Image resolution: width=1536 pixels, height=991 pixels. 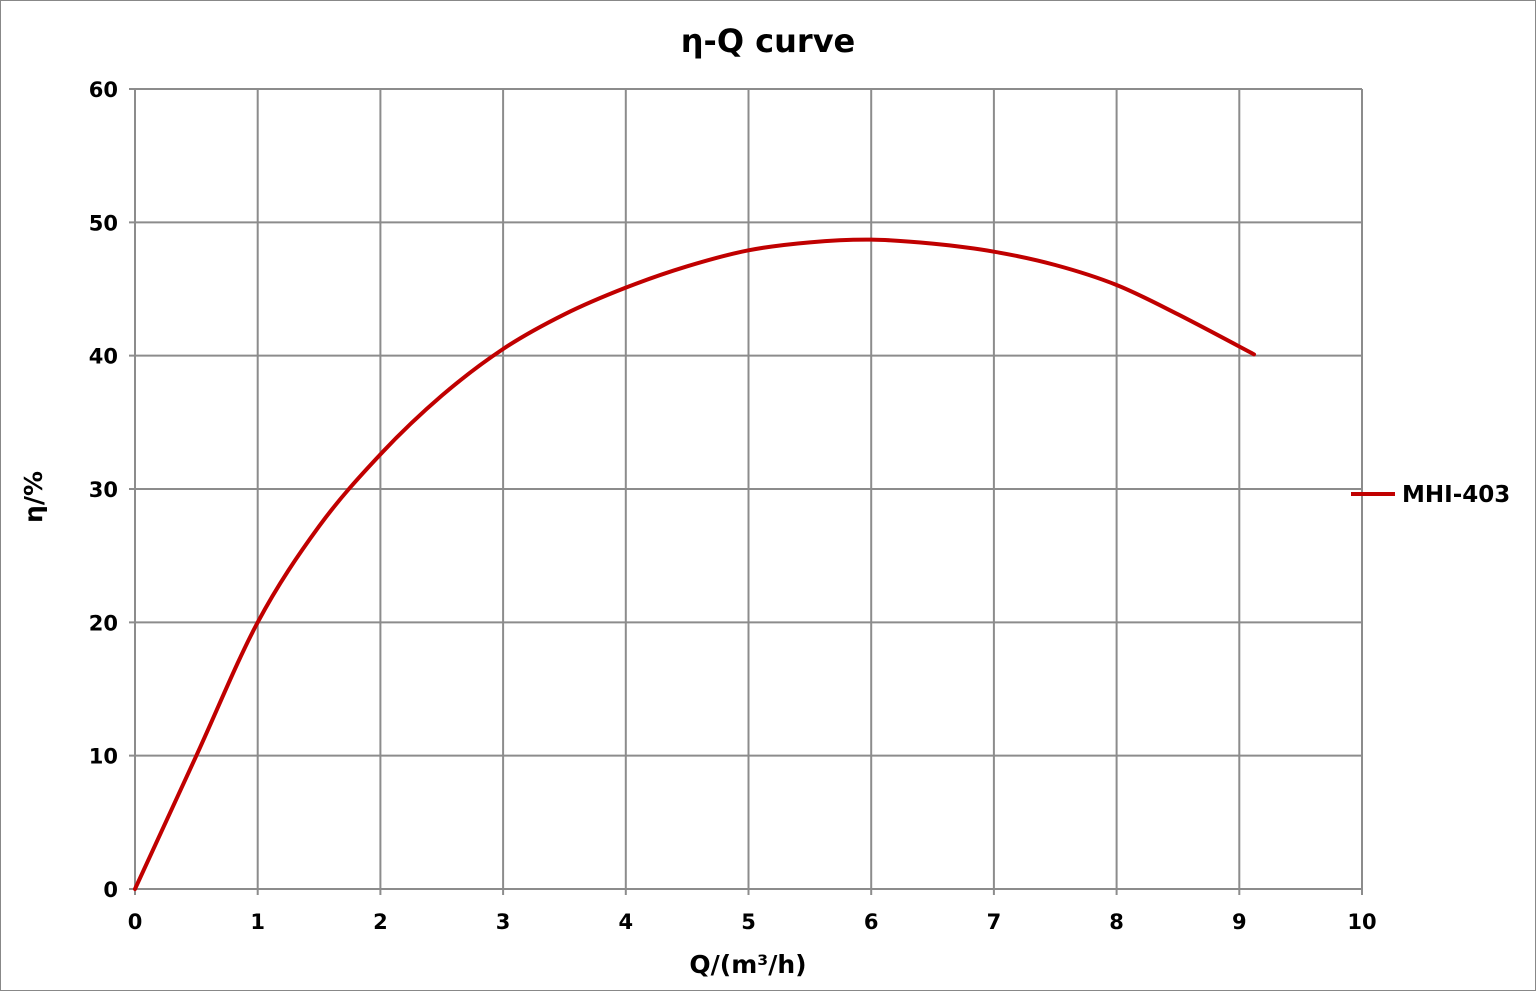 I want to click on legend-label: MHI-403, so click(x=1456, y=495).